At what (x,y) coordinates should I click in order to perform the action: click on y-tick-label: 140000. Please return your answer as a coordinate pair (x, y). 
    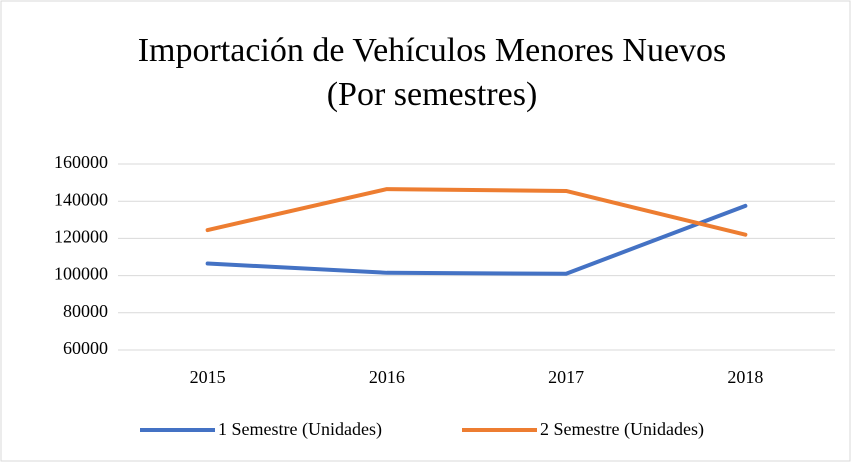
    Looking at the image, I should click on (81, 199).